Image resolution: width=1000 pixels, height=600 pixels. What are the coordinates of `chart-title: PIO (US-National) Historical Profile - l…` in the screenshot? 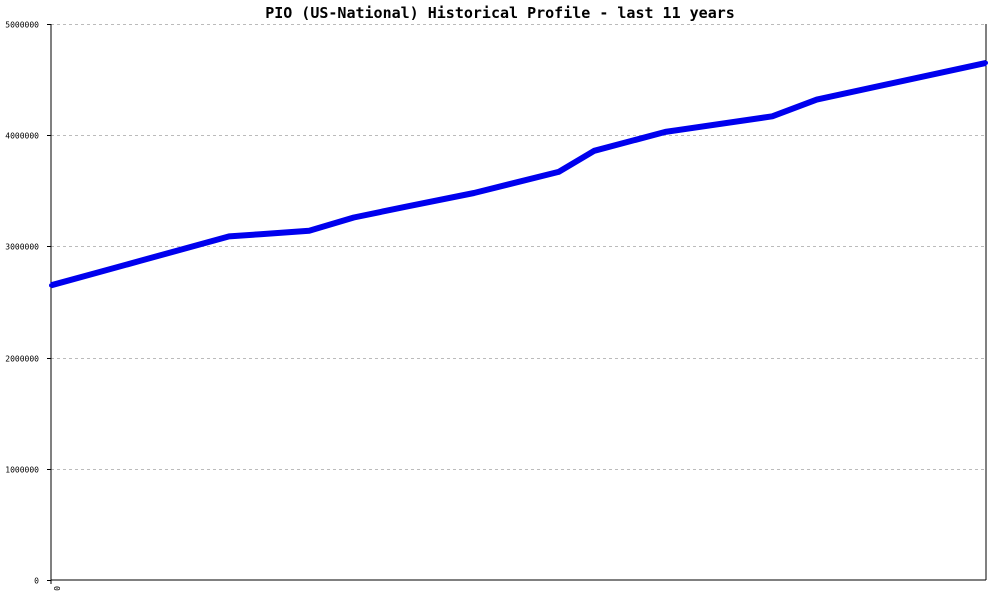 It's located at (500, 13).